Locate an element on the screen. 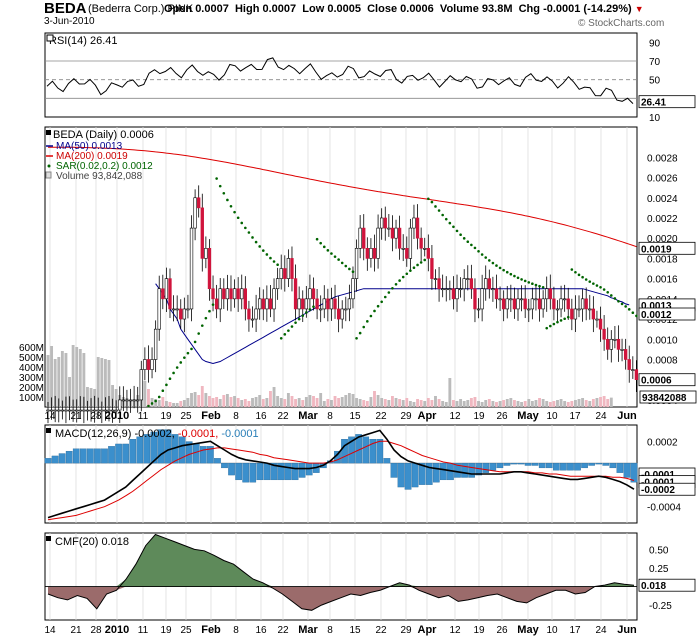 The height and width of the screenshot is (639, 700). cmf-tick-label: -0.25 is located at coordinates (660, 606).